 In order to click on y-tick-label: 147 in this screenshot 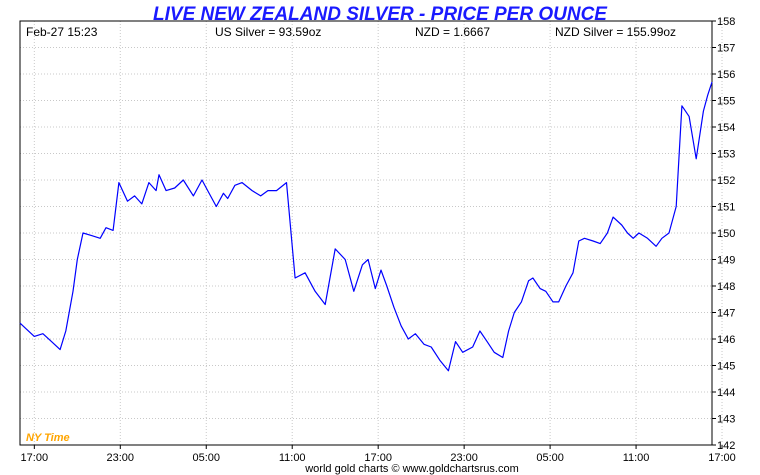, I will do `click(726, 314)`.